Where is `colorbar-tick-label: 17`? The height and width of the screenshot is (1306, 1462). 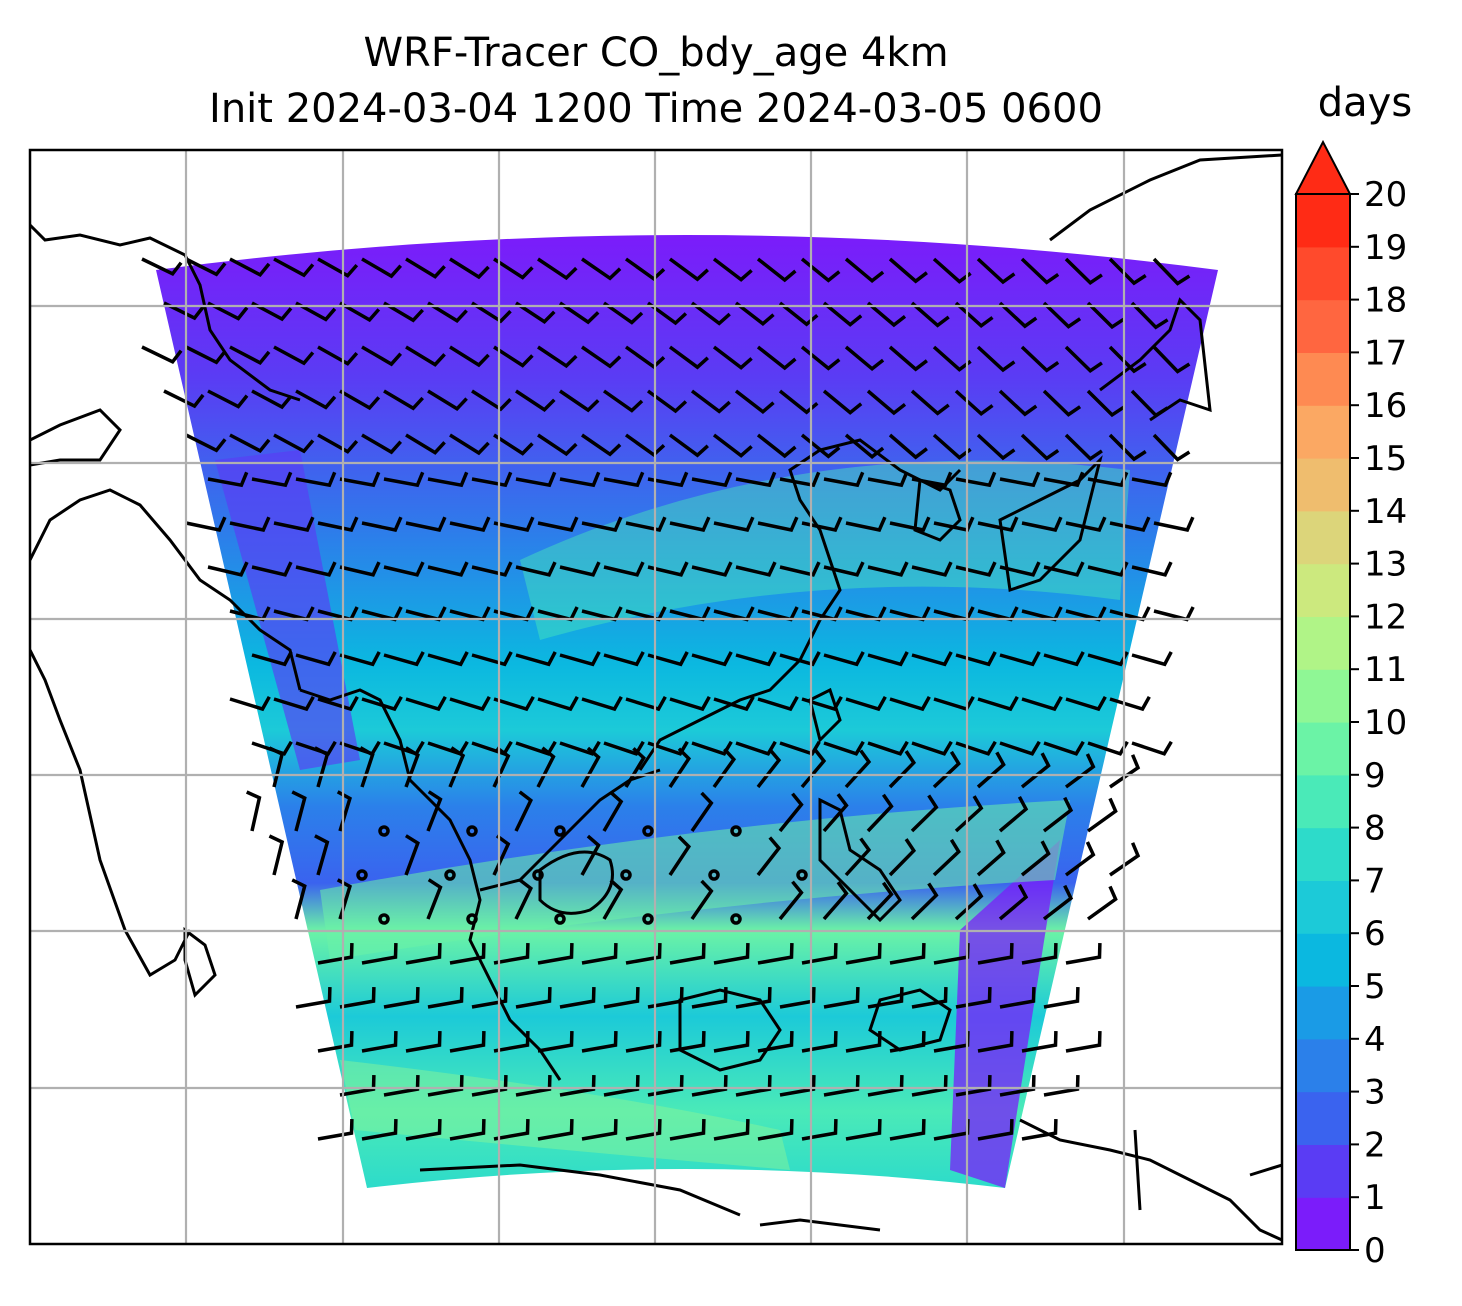
colorbar-tick-label: 17 is located at coordinates (1385, 353).